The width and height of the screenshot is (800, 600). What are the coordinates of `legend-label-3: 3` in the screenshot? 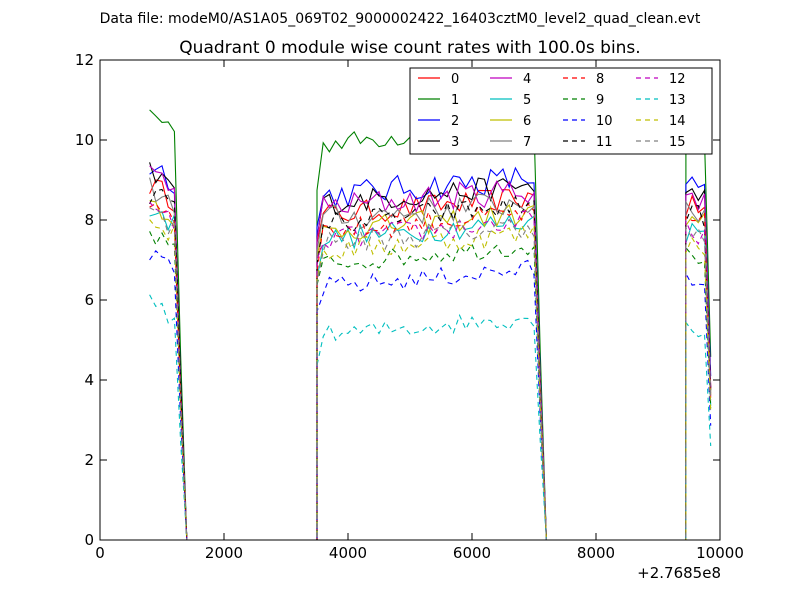 It's located at (455, 142).